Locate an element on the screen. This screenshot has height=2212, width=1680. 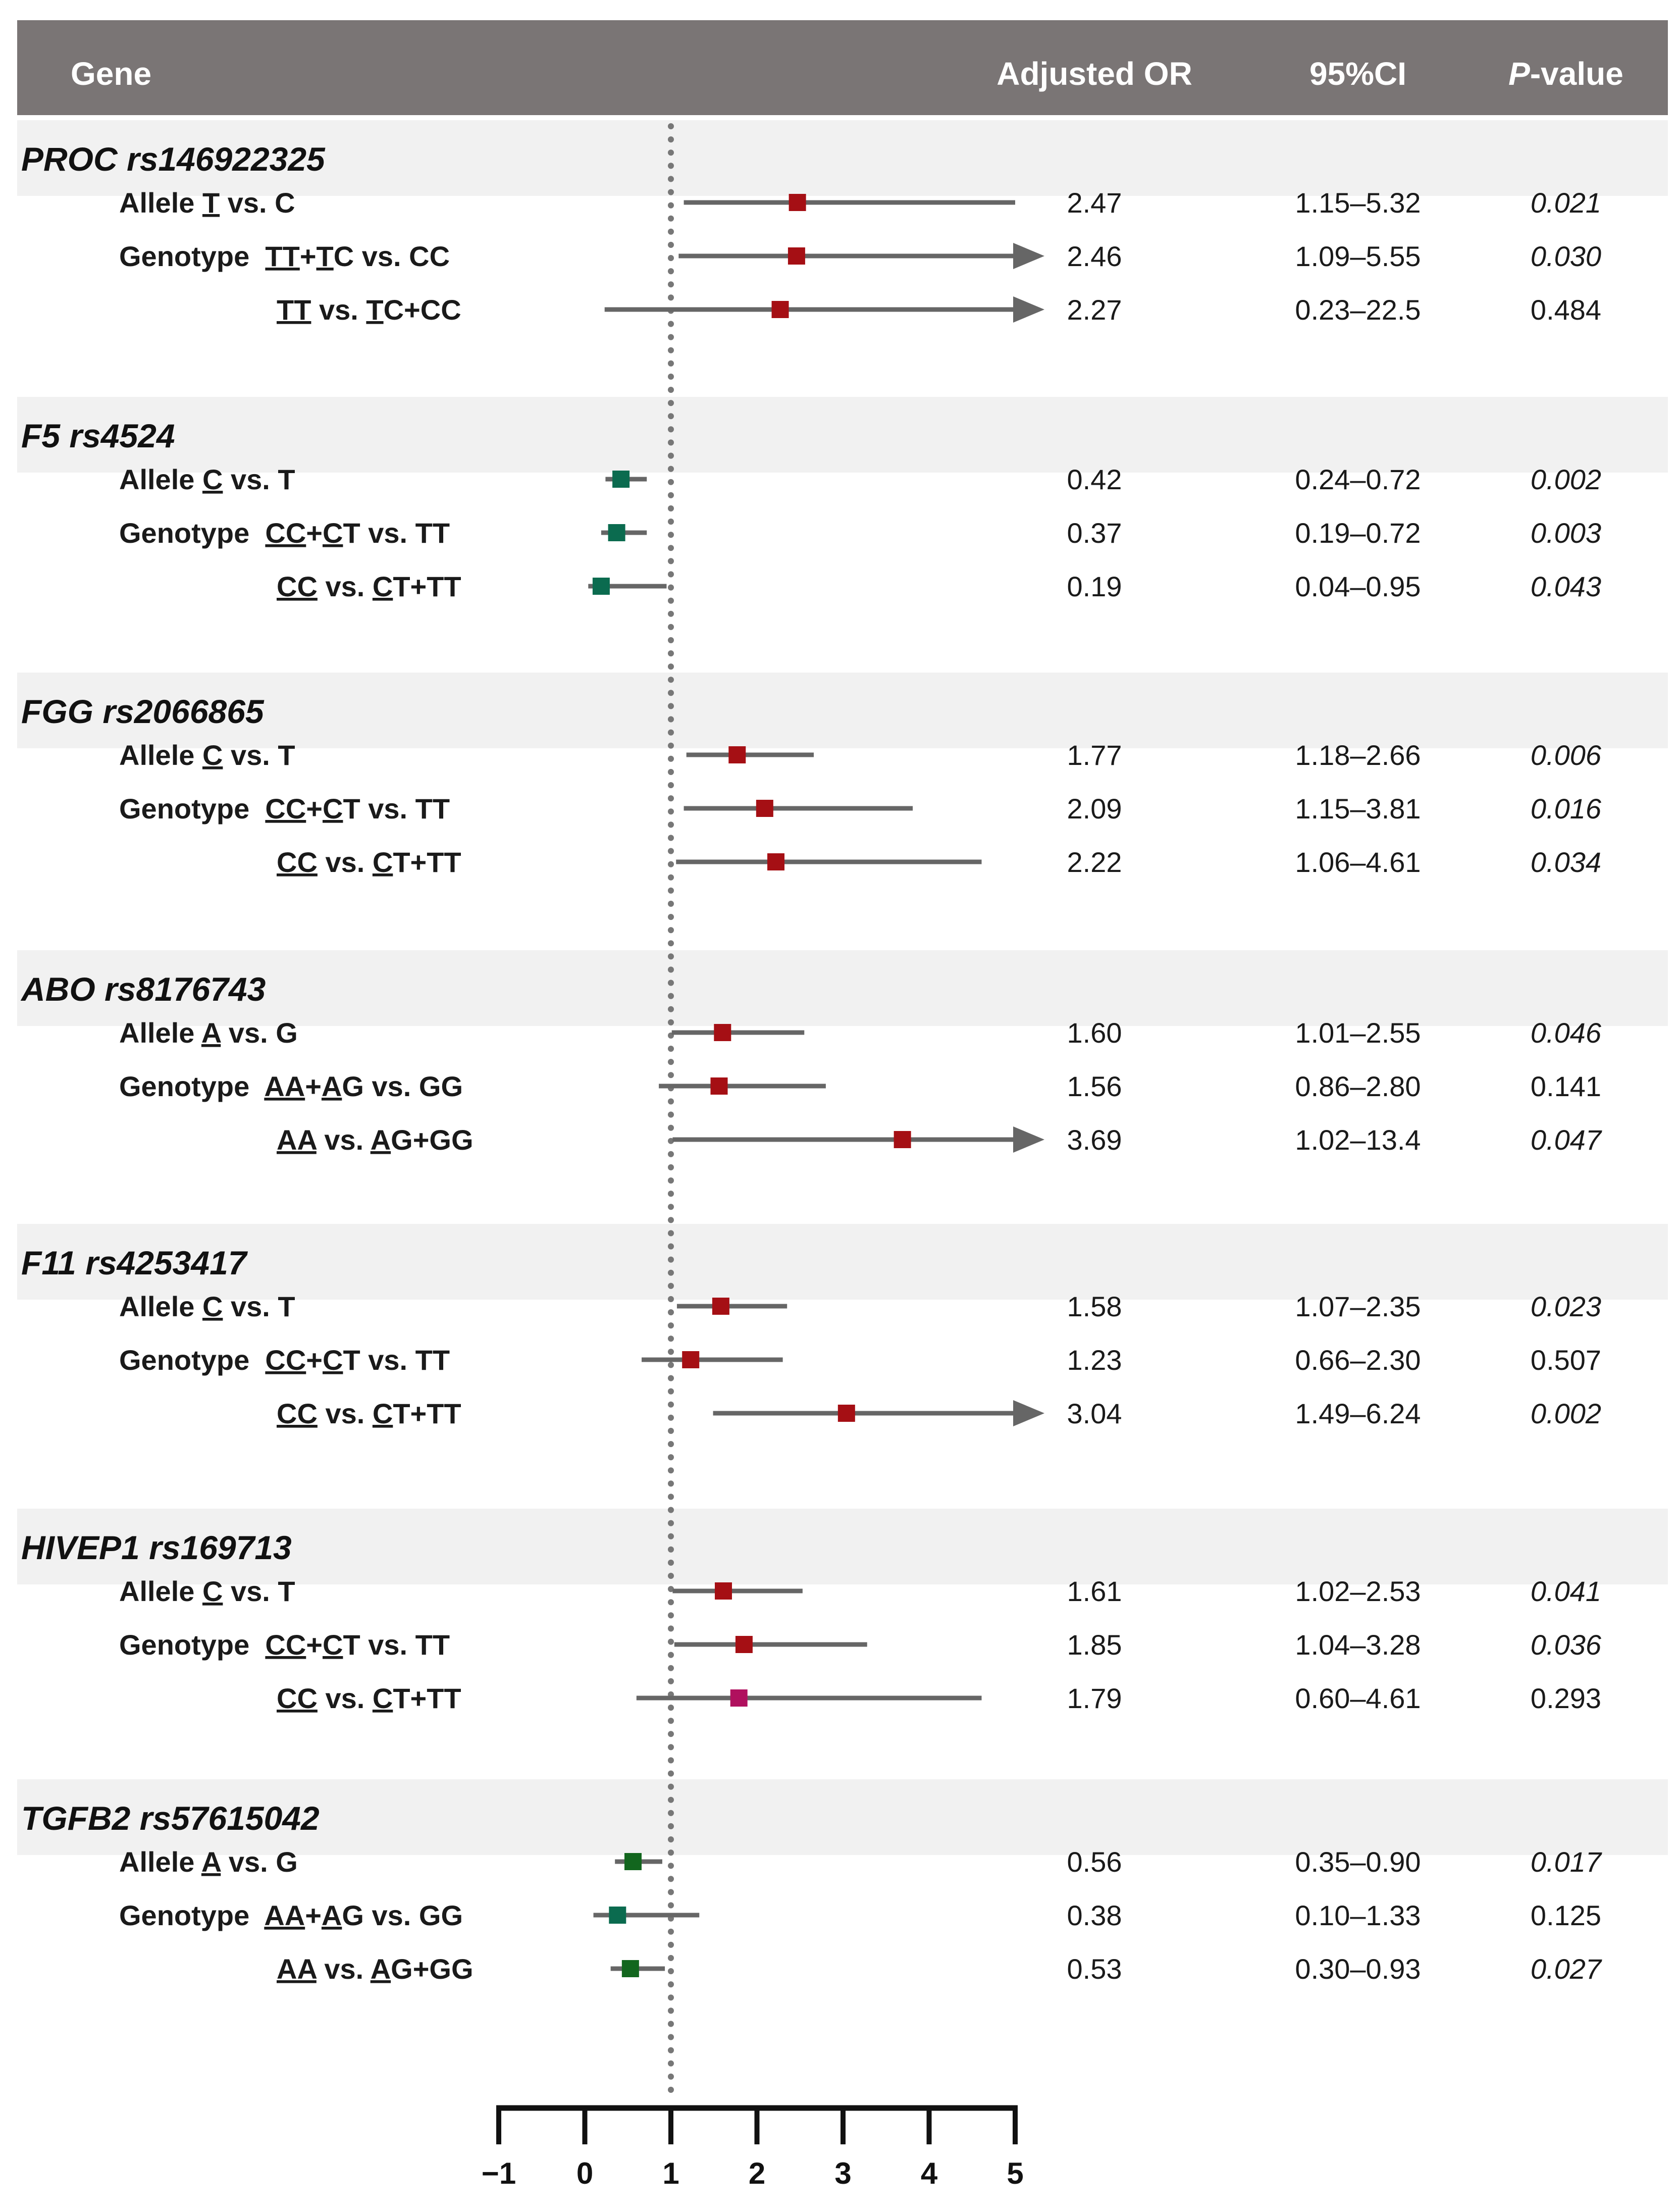
x-axis: −1 0 1 2 3 4 5 is located at coordinates (753, 2147).